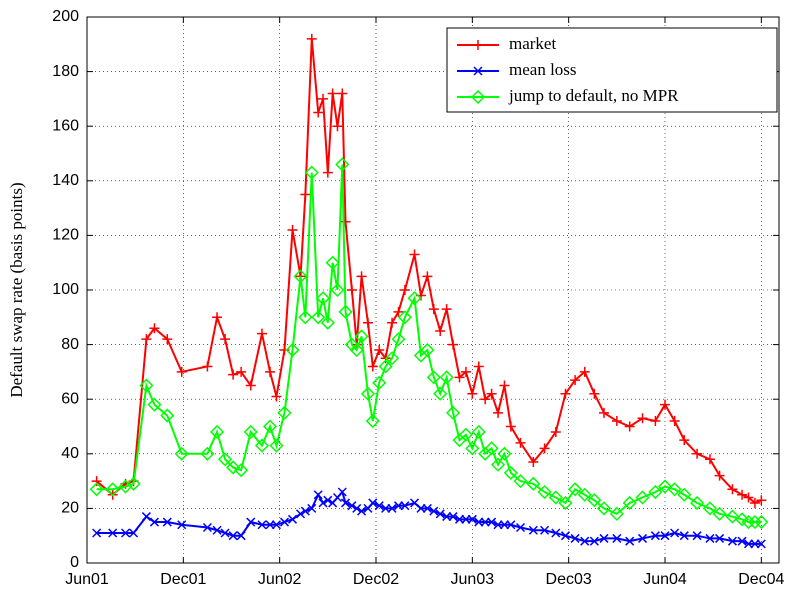 The width and height of the screenshot is (795, 594). Describe the element at coordinates (532, 43) in the screenshot. I see `legend-label: market` at that location.